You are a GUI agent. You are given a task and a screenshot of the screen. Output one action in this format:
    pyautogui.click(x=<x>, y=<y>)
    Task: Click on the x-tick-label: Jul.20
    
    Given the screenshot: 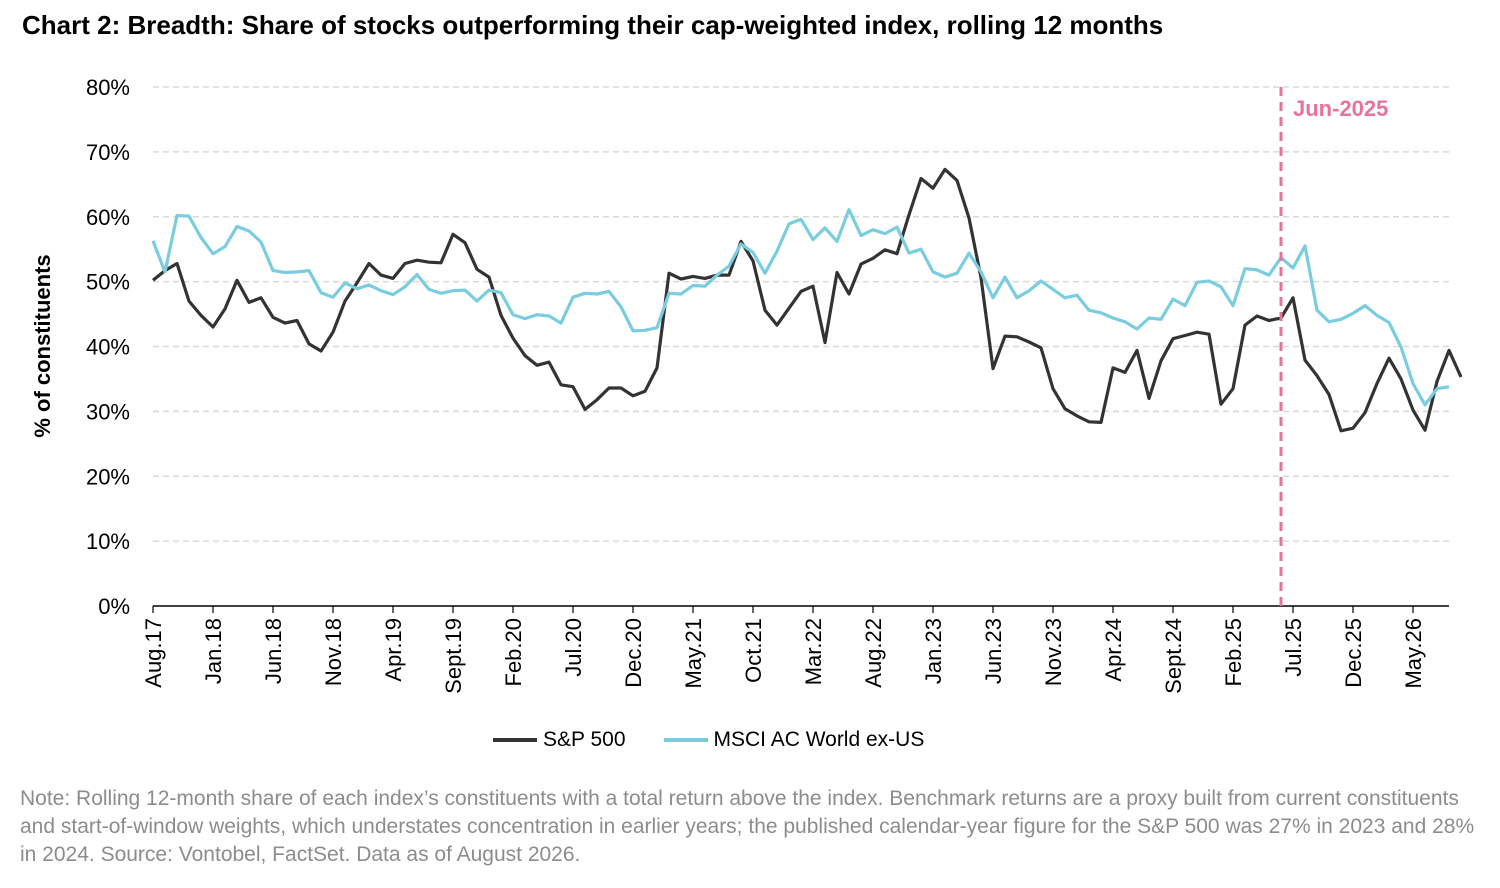 What is the action you would take?
    pyautogui.click(x=573, y=647)
    